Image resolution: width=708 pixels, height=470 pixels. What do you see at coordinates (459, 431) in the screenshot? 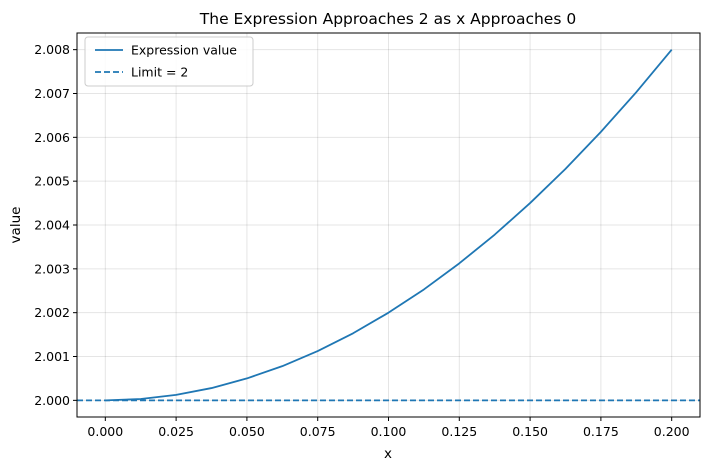
I see `x-tick-label: 0.125` at bounding box center [459, 431].